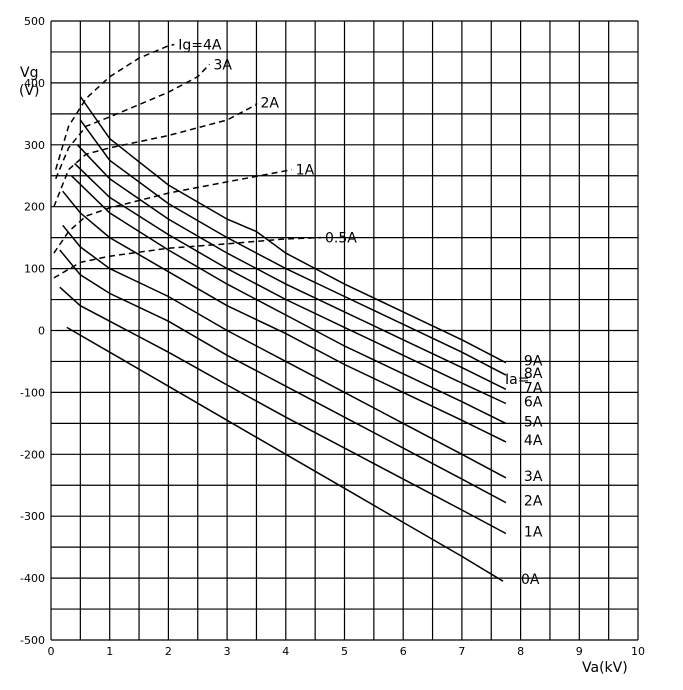 This screenshot has width=683, height=690. I want to click on x-tick-label: 6, so click(403, 651).